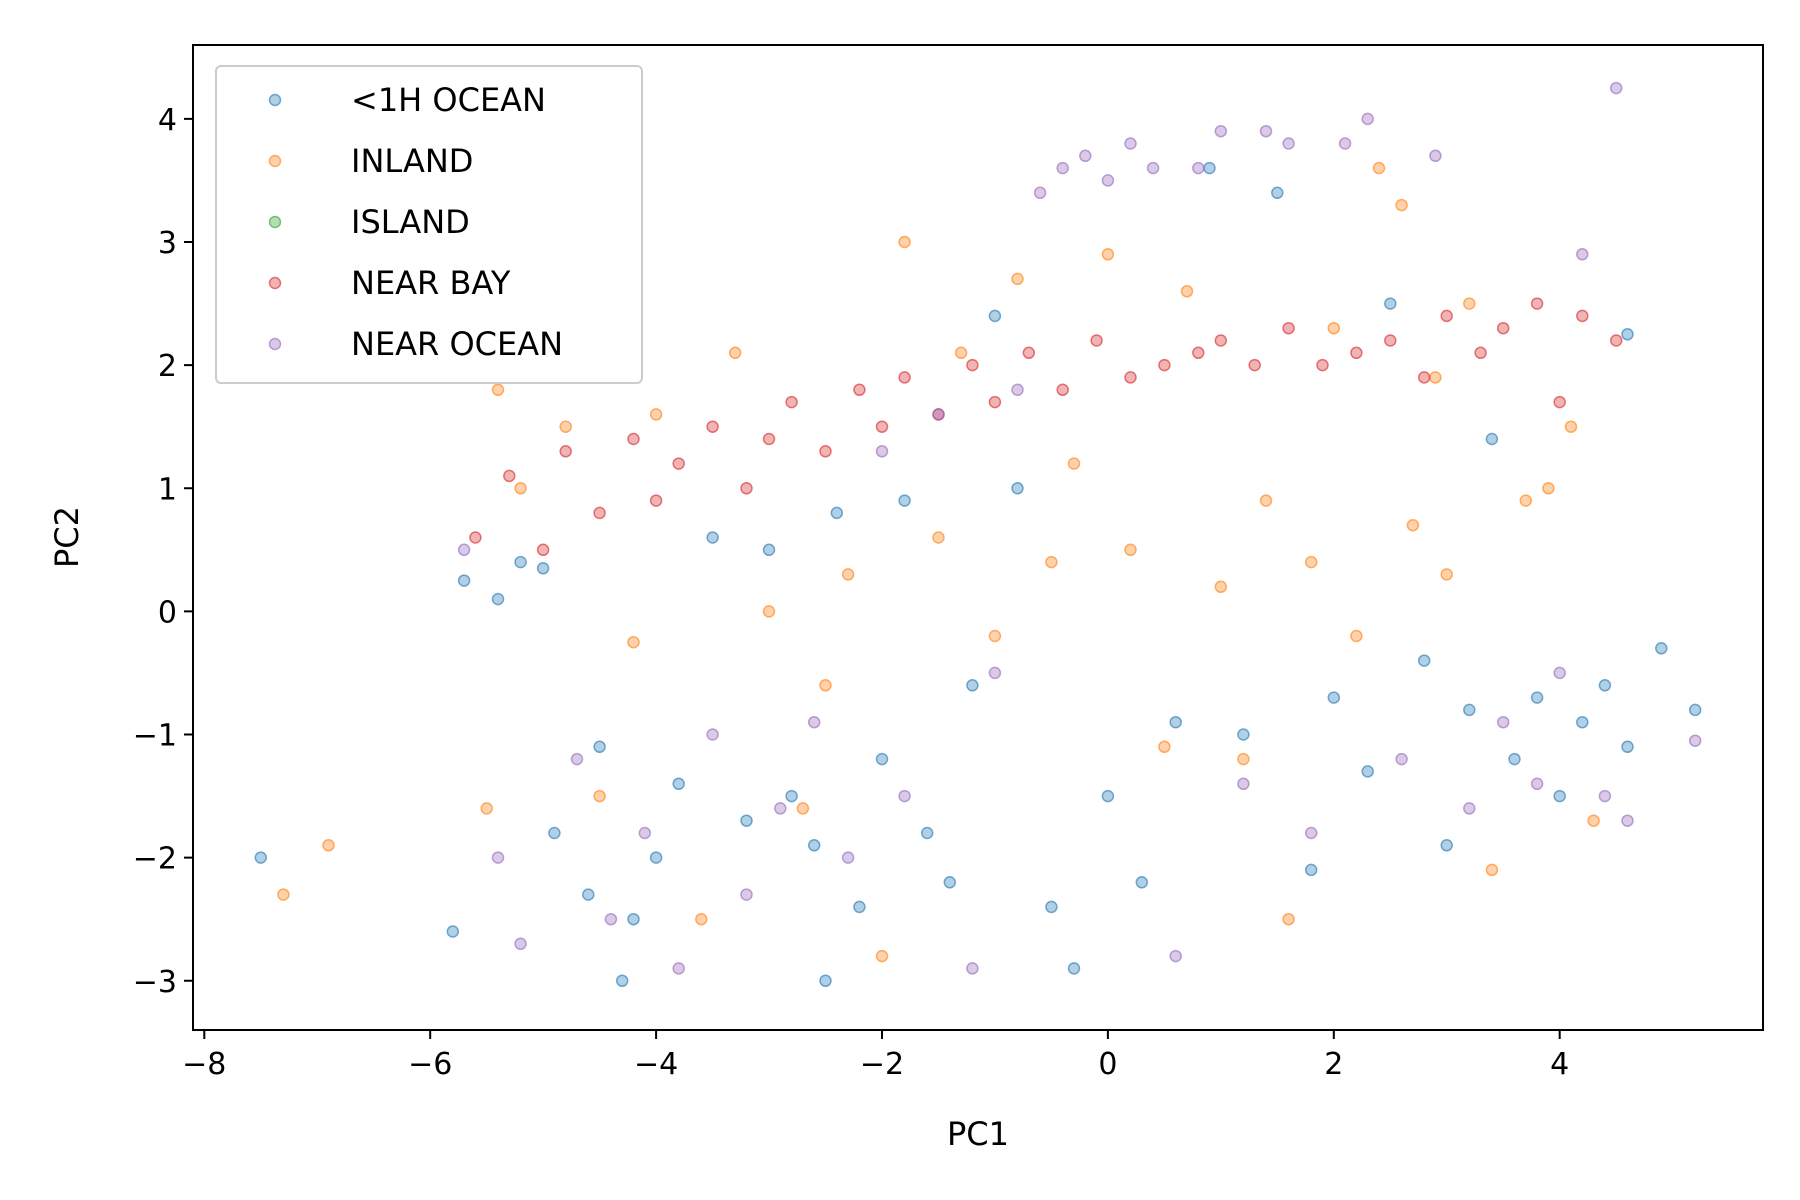 The width and height of the screenshot is (1800, 1200). Describe the element at coordinates (67, 537) in the screenshot. I see `y-axis-label: PC2` at that location.